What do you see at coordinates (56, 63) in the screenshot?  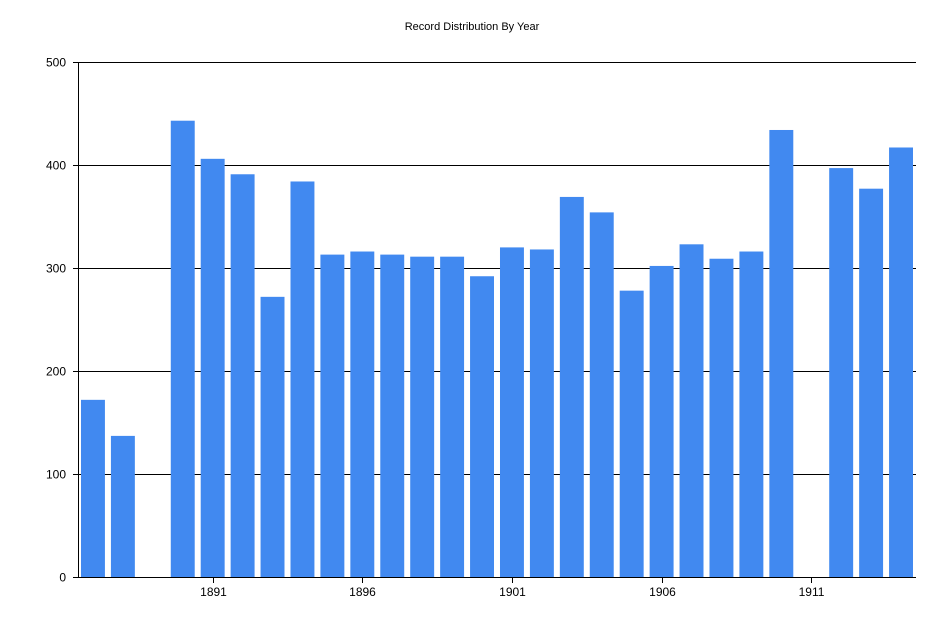 I see `y-tick-label: 500` at bounding box center [56, 63].